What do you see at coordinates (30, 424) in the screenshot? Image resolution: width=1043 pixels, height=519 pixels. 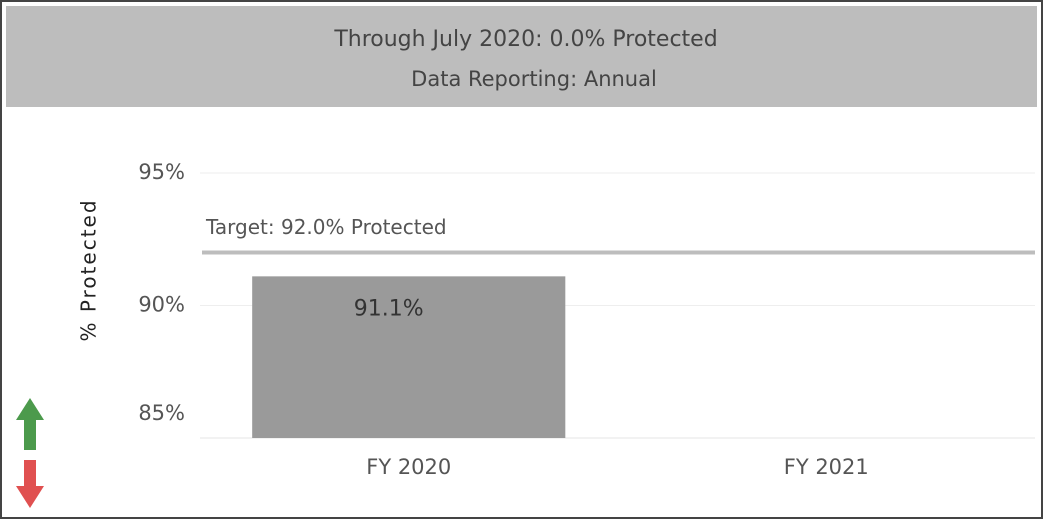 I see `up-arrow` at bounding box center [30, 424].